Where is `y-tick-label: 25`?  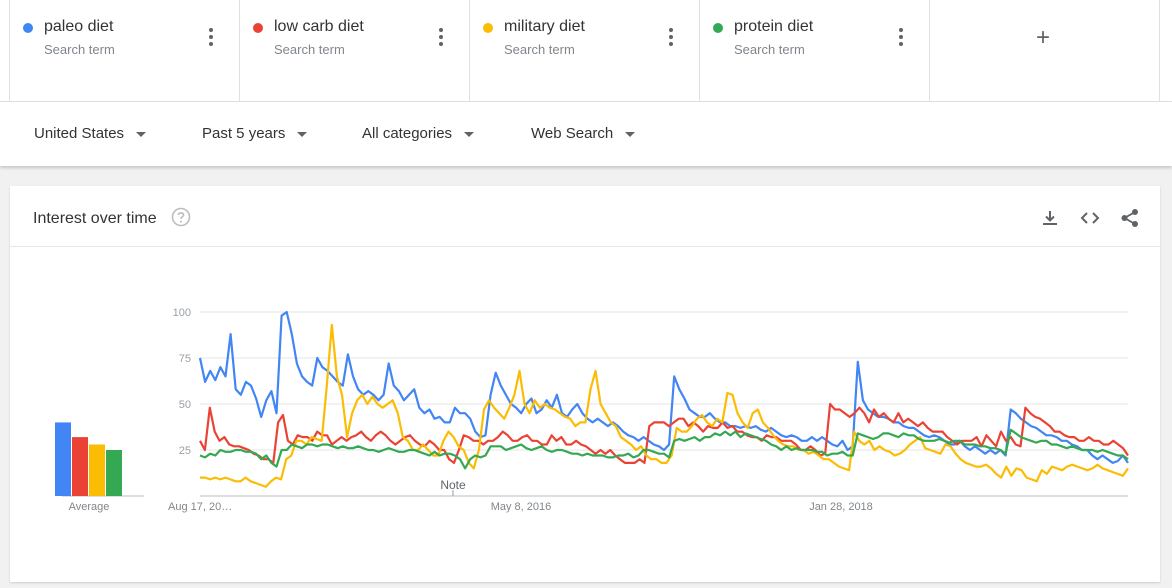
y-tick-label: 25 is located at coordinates (185, 451).